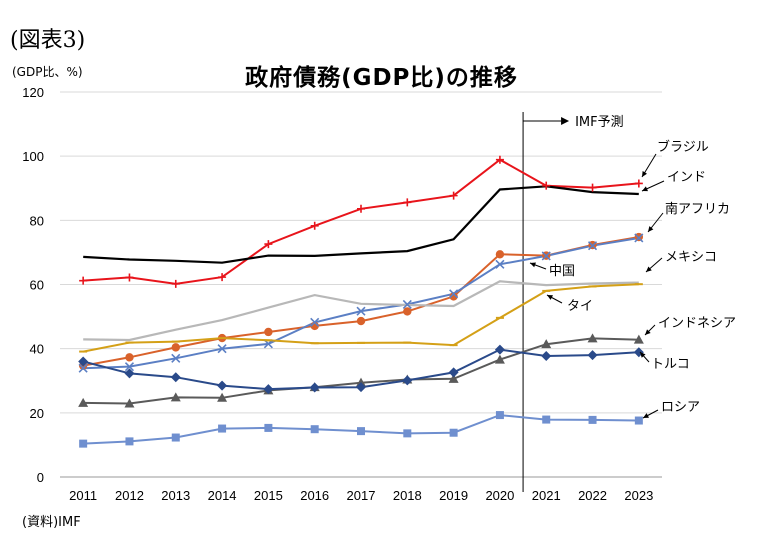  What do you see at coordinates (361, 495) in the screenshot?
I see `x-tick-label: 2017` at bounding box center [361, 495].